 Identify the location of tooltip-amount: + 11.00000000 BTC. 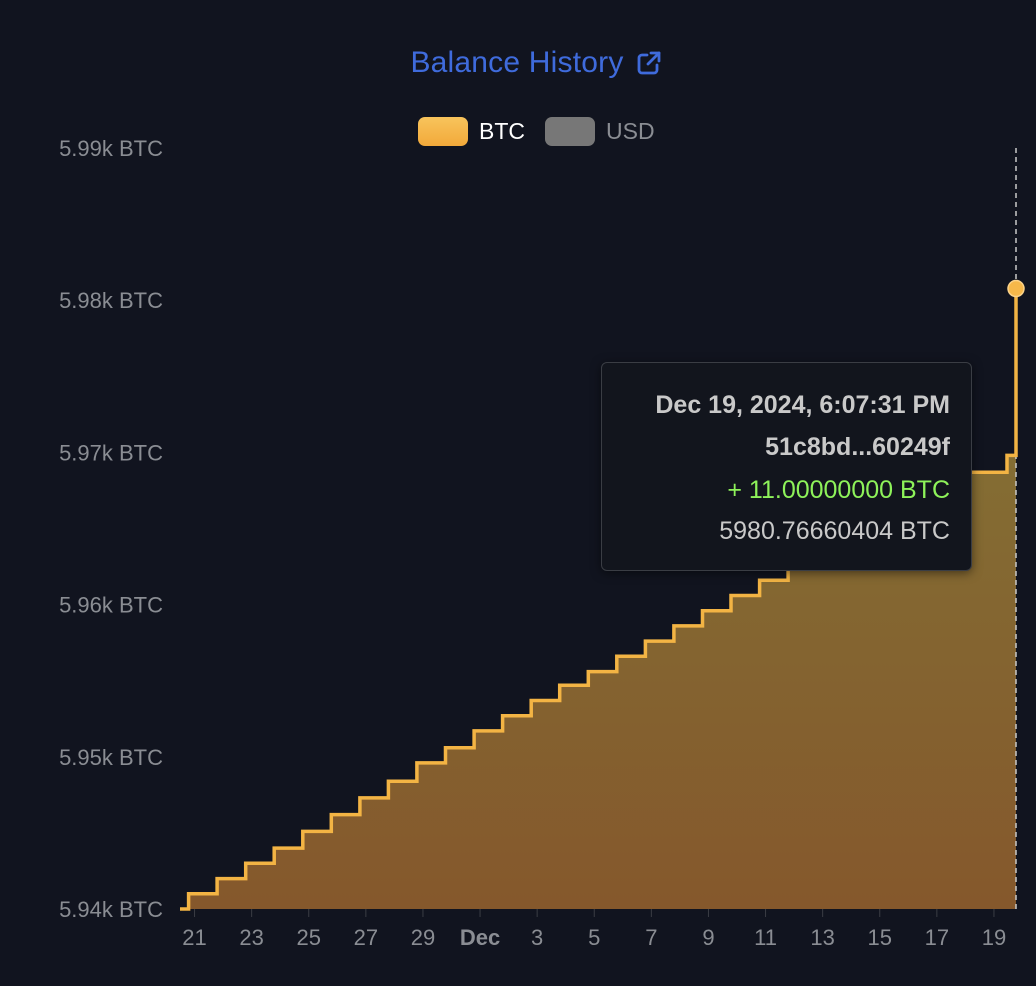
(838, 490).